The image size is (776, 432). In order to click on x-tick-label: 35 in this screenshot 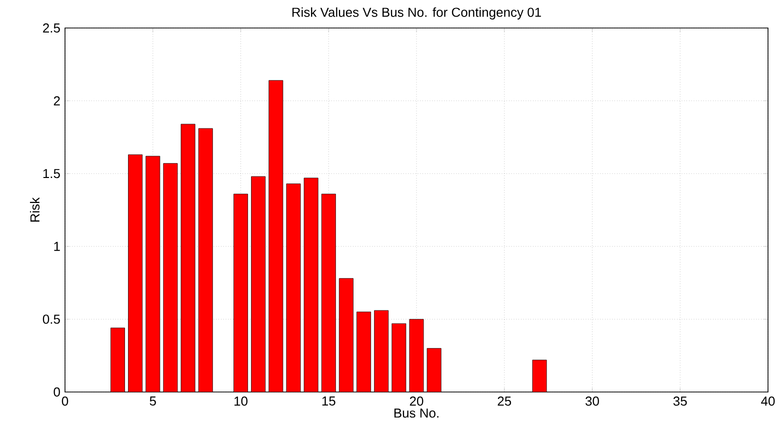, I will do `click(680, 401)`.